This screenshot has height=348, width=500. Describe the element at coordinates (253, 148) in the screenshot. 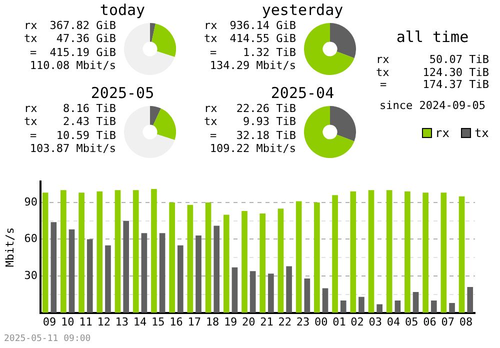

I see `text: 109.22 Mbit/s` at that location.